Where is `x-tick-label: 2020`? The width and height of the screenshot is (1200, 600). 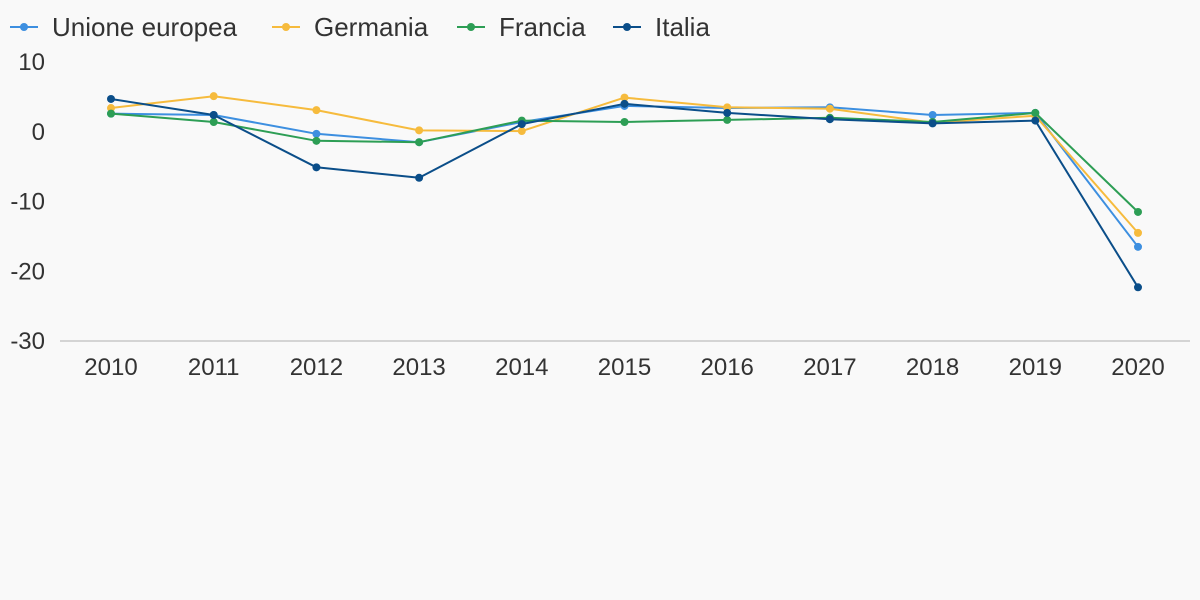 x-tick-label: 2020 is located at coordinates (1137, 367).